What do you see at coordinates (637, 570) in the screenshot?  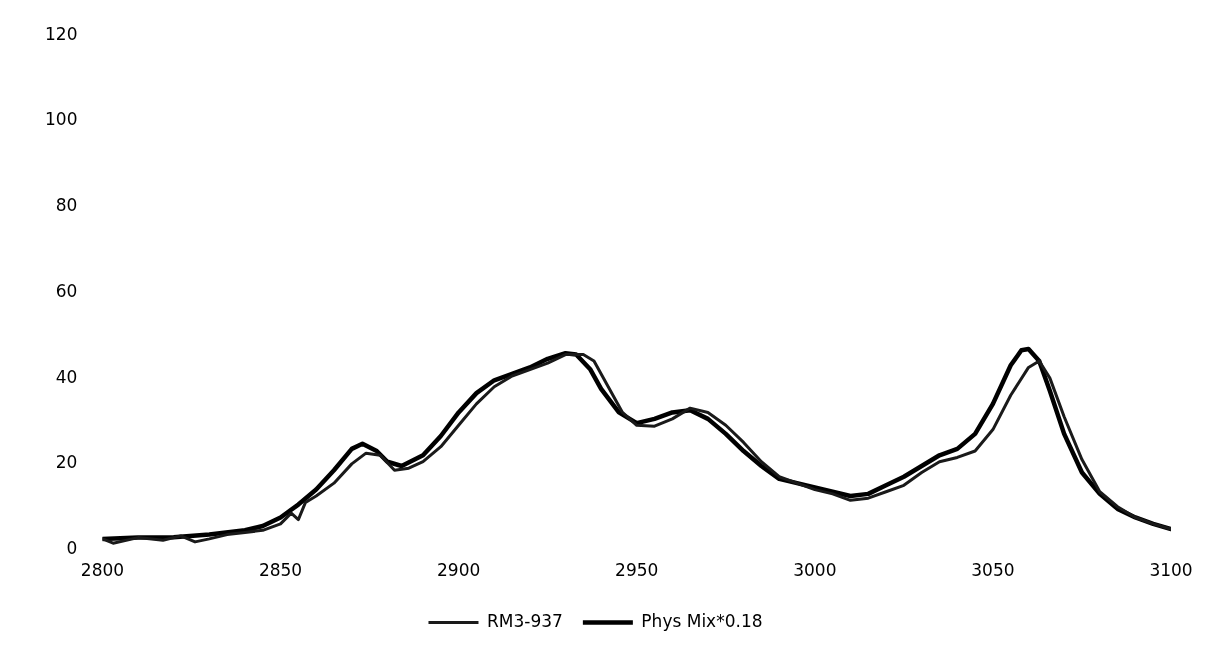 I see `x-tick-label: 2950` at bounding box center [637, 570].